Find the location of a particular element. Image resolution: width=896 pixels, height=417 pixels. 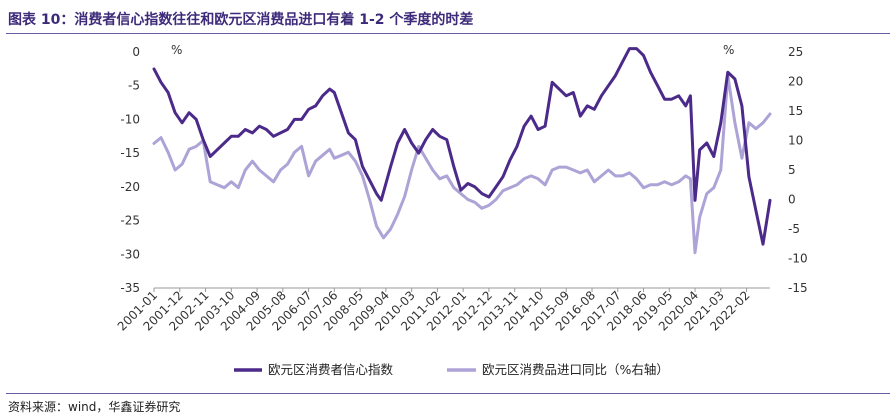

left-axis-tick-label: -20 is located at coordinates (130, 187).